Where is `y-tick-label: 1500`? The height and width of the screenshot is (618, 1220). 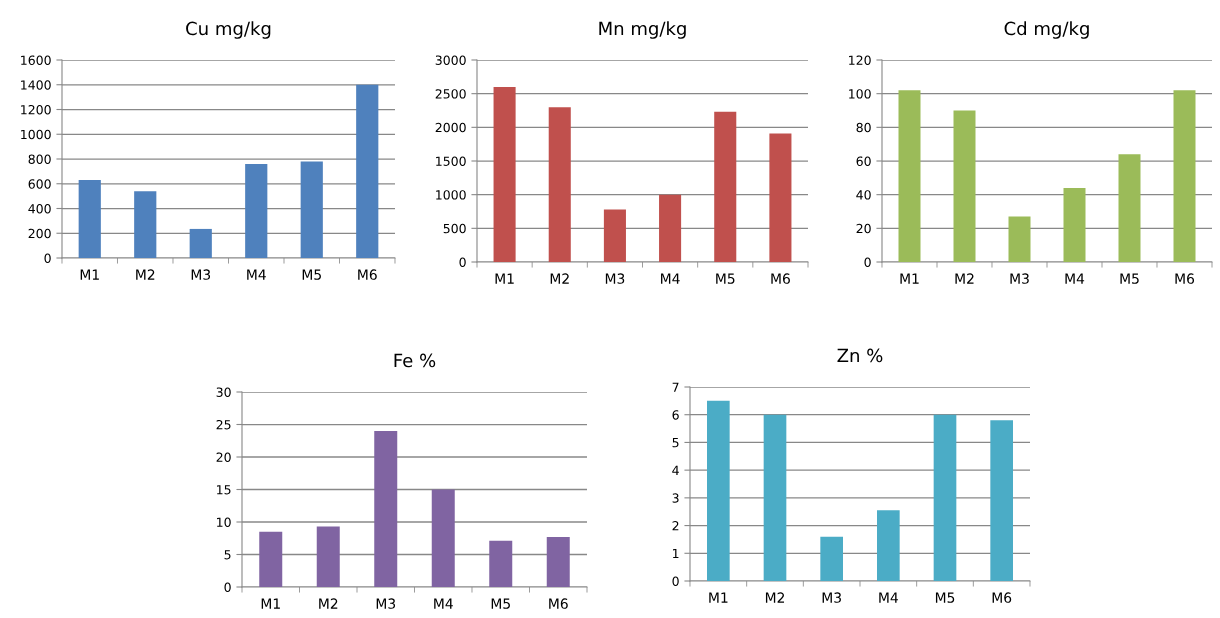
y-tick-label: 1500 is located at coordinates (451, 161).